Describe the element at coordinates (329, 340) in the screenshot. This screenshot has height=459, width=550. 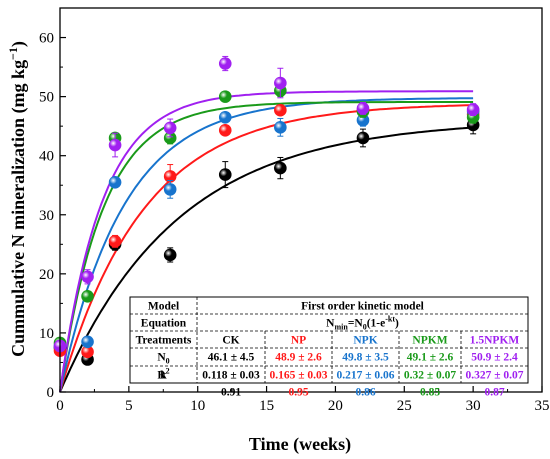
I see `table-frame` at that location.